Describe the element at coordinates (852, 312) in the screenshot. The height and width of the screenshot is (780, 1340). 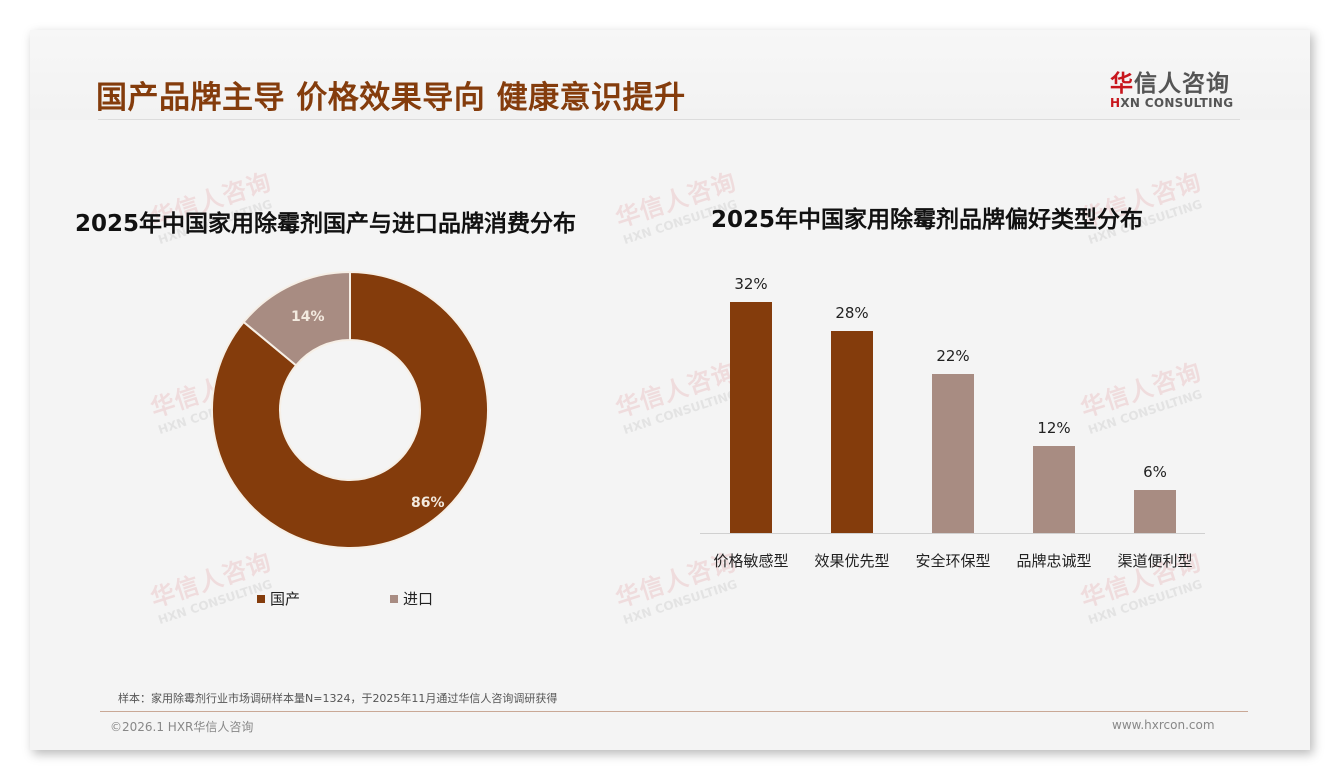
I see `bar-value-label: 28%` at that location.